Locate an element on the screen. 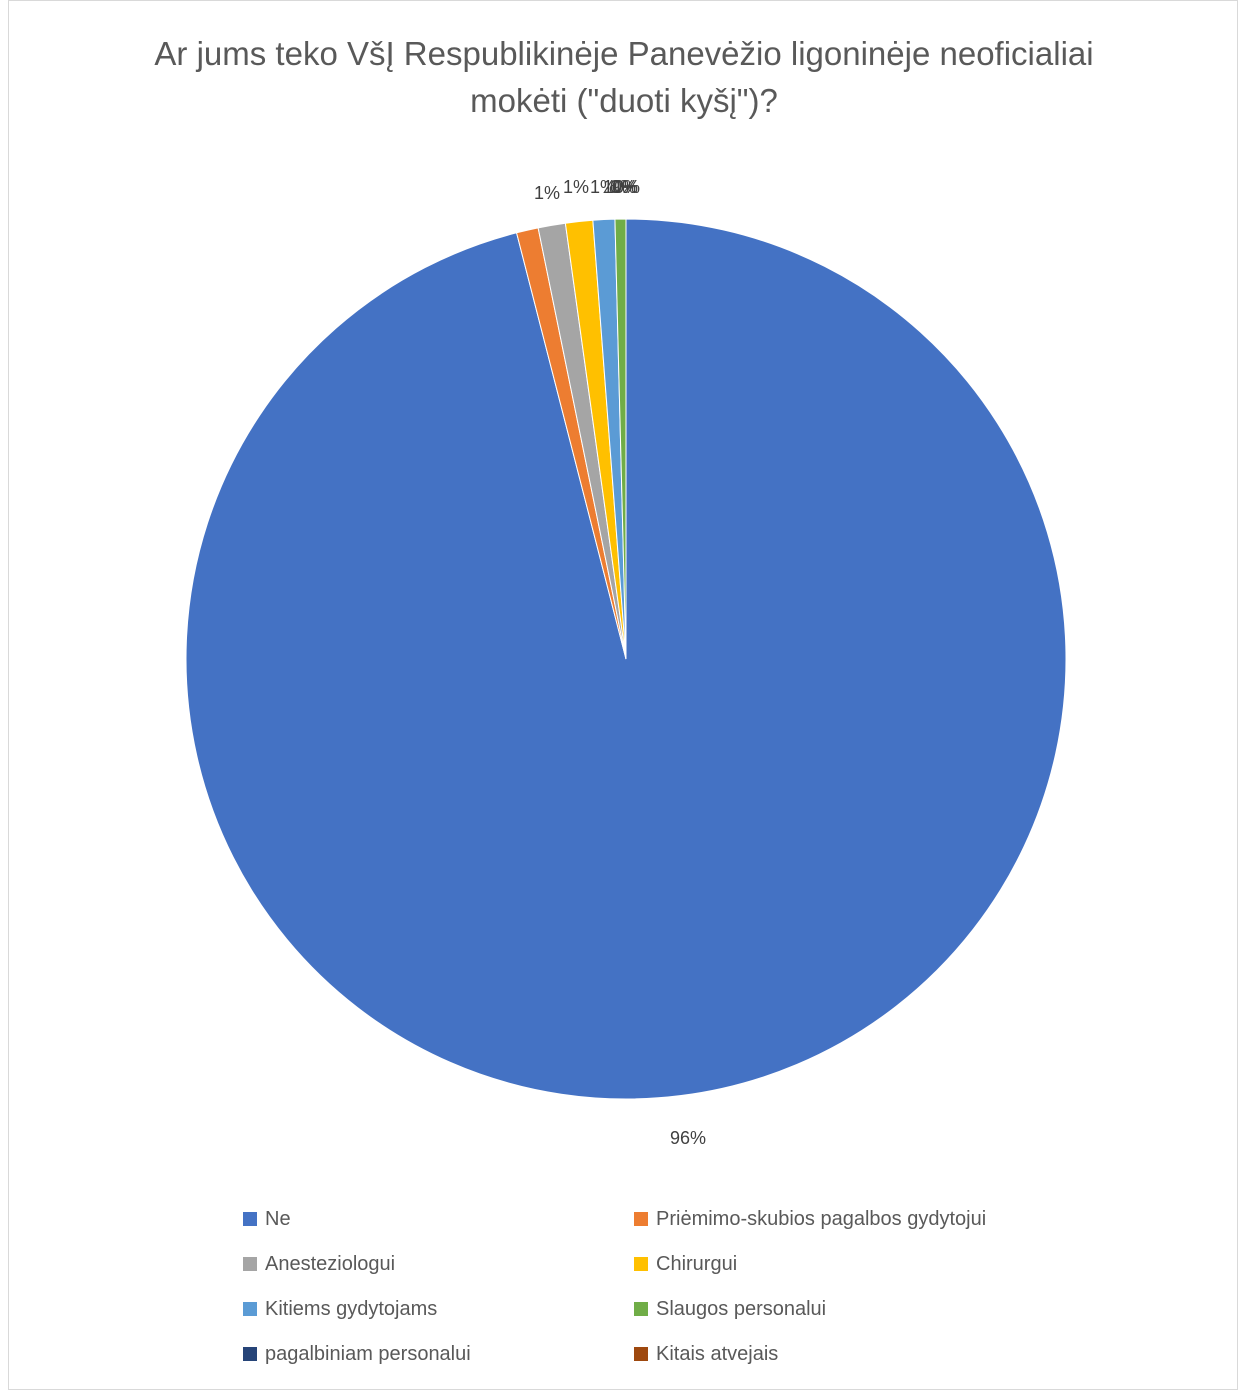 Image resolution: width=1248 pixels, height=1390 pixels. legend-label: Slaugos personalui is located at coordinates (741, 1308).